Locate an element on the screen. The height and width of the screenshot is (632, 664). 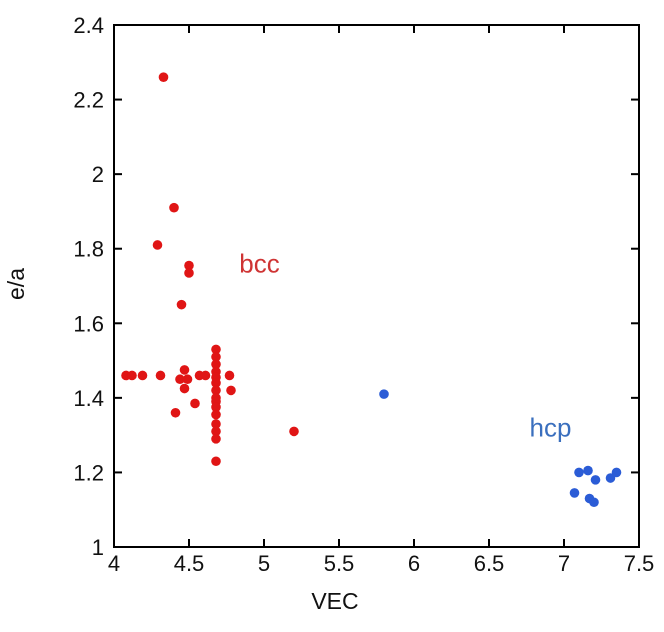
y-tick-label: 2 is located at coordinates (98, 174).